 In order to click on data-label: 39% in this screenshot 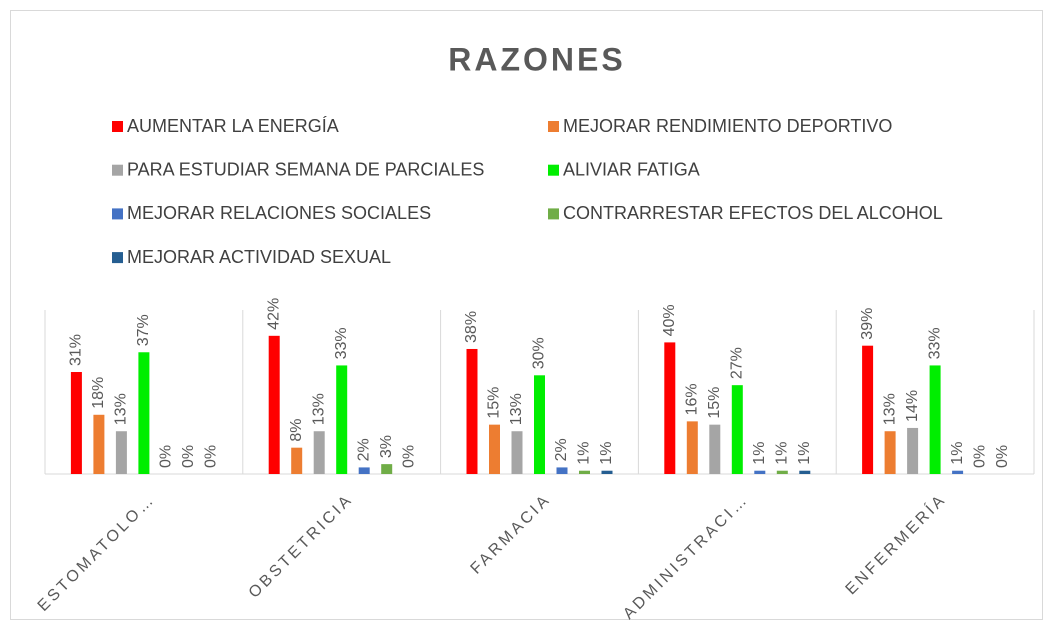, I will do `click(867, 324)`.